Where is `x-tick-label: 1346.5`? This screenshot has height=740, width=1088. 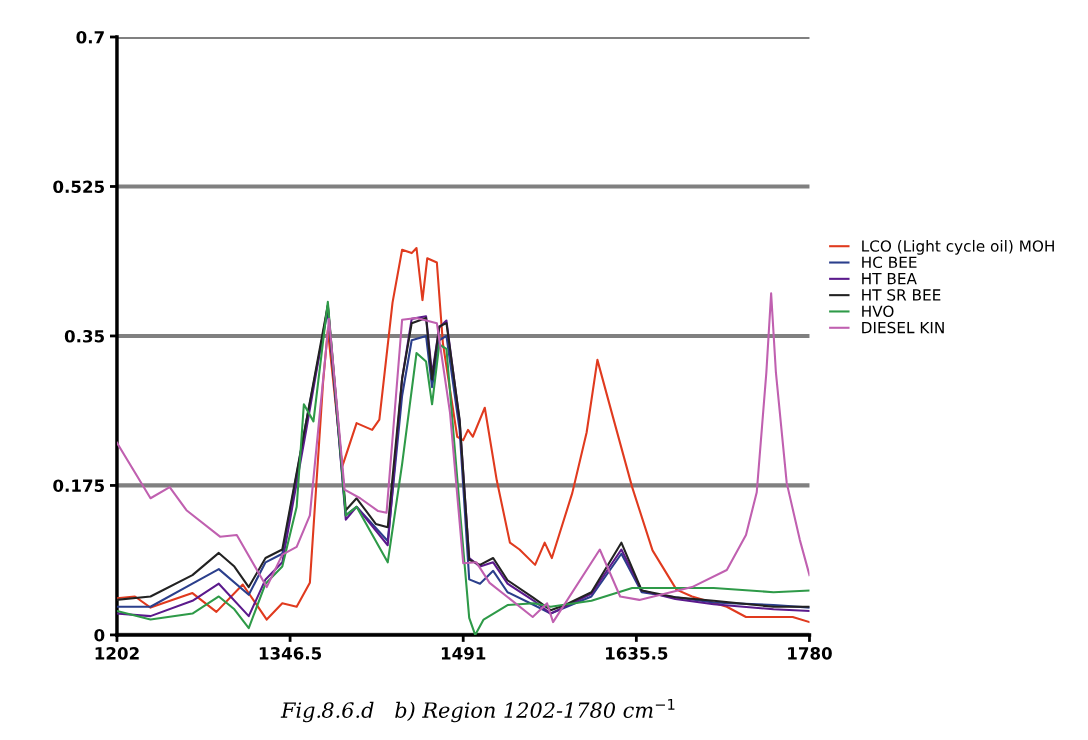
x-tick-label: 1346.5 is located at coordinates (290, 653).